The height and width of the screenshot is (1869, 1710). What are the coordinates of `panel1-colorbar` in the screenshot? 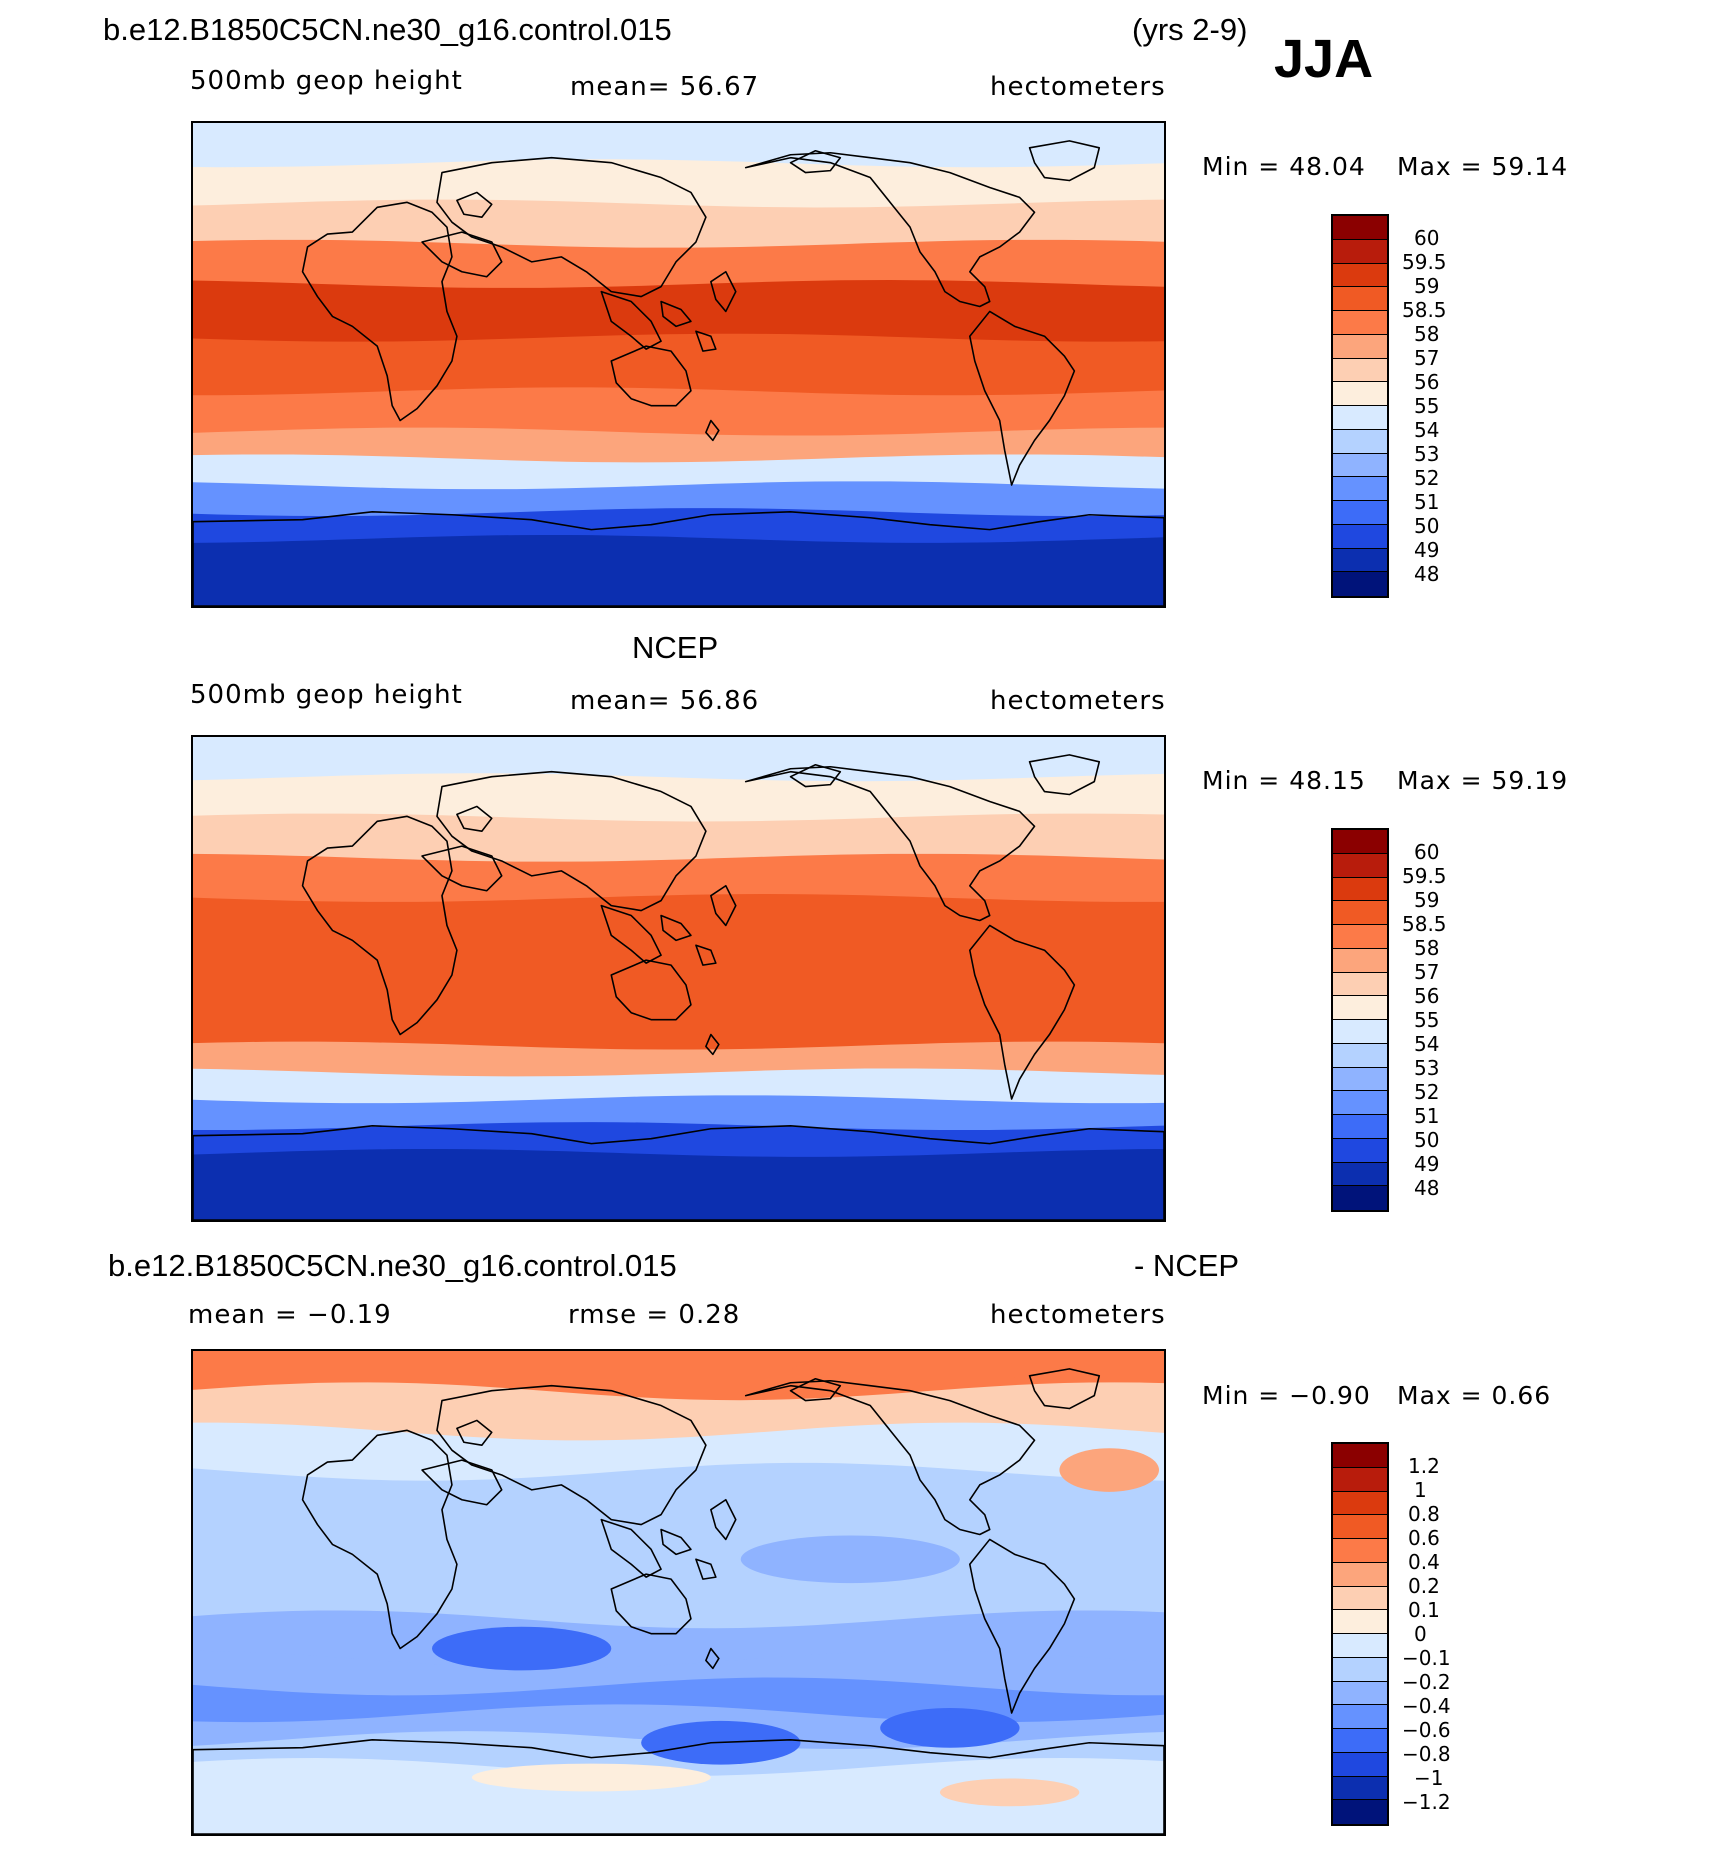 It's located at (1360, 406).